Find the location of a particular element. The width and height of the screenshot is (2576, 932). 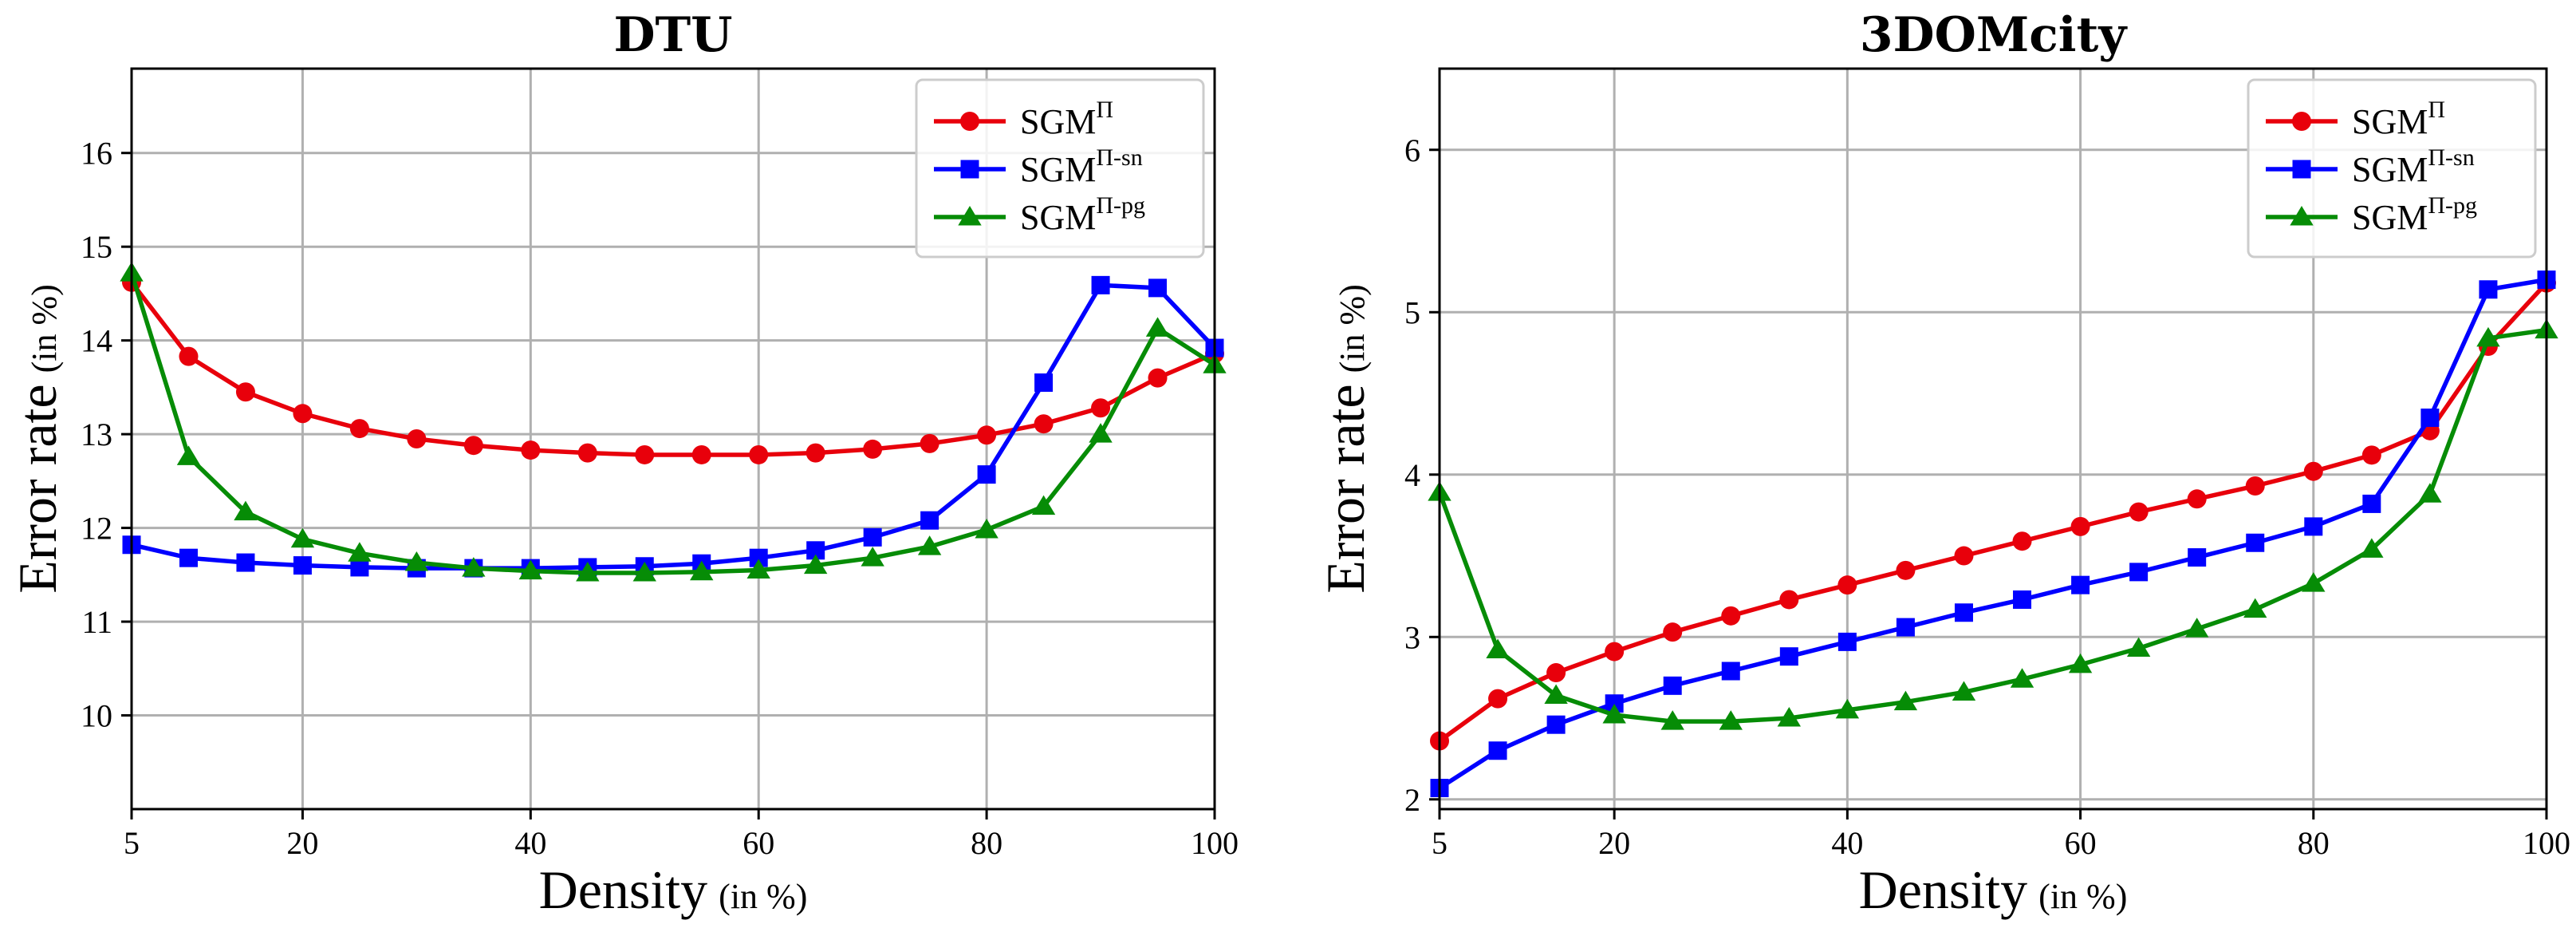

x-tick-label: 80 is located at coordinates (2314, 843).